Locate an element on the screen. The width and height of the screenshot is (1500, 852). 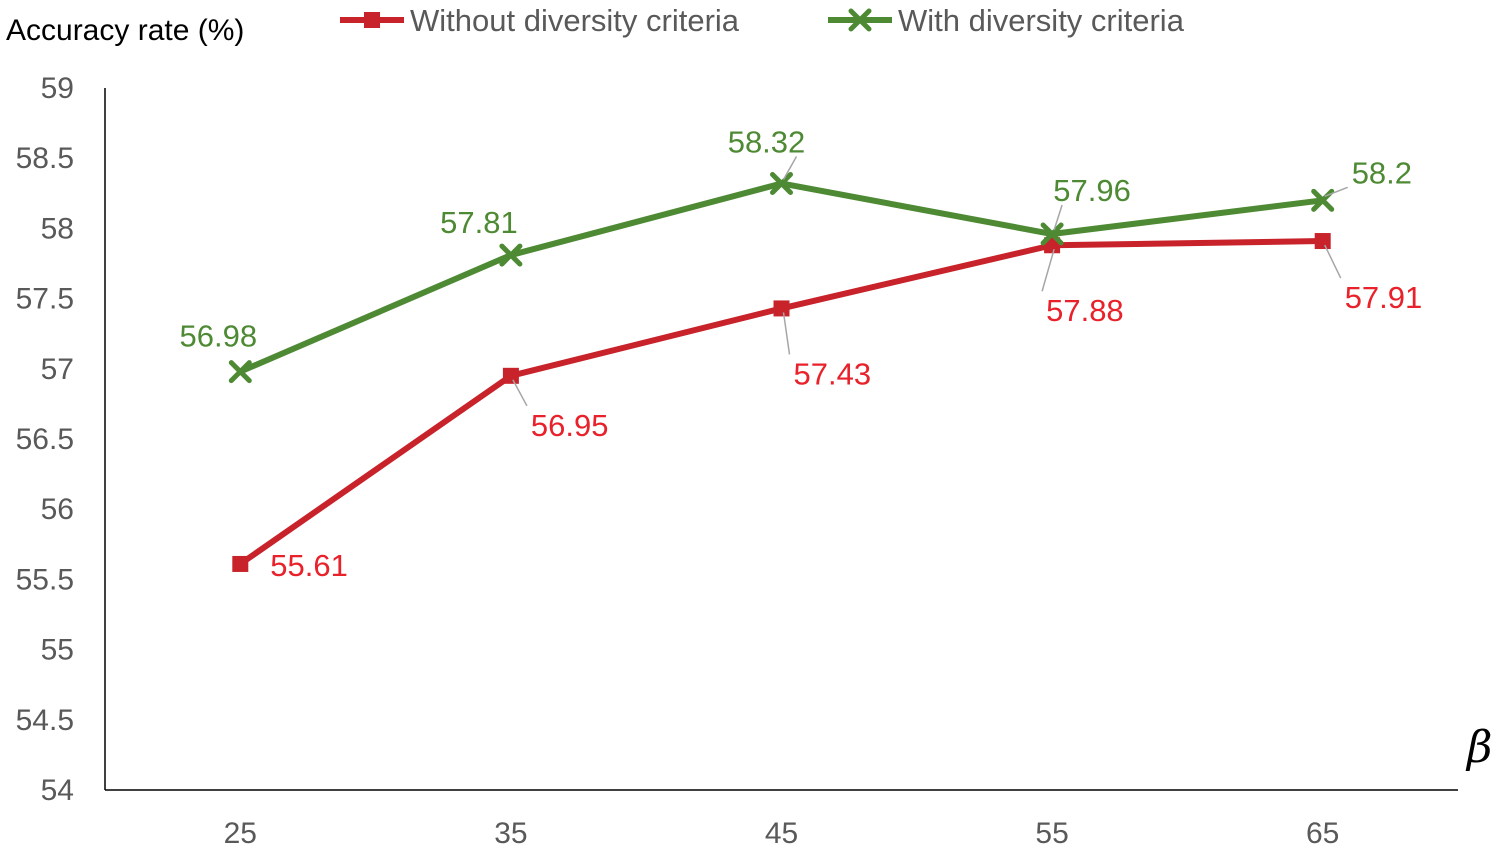
y-tick-label: 56.5 is located at coordinates (45, 439).